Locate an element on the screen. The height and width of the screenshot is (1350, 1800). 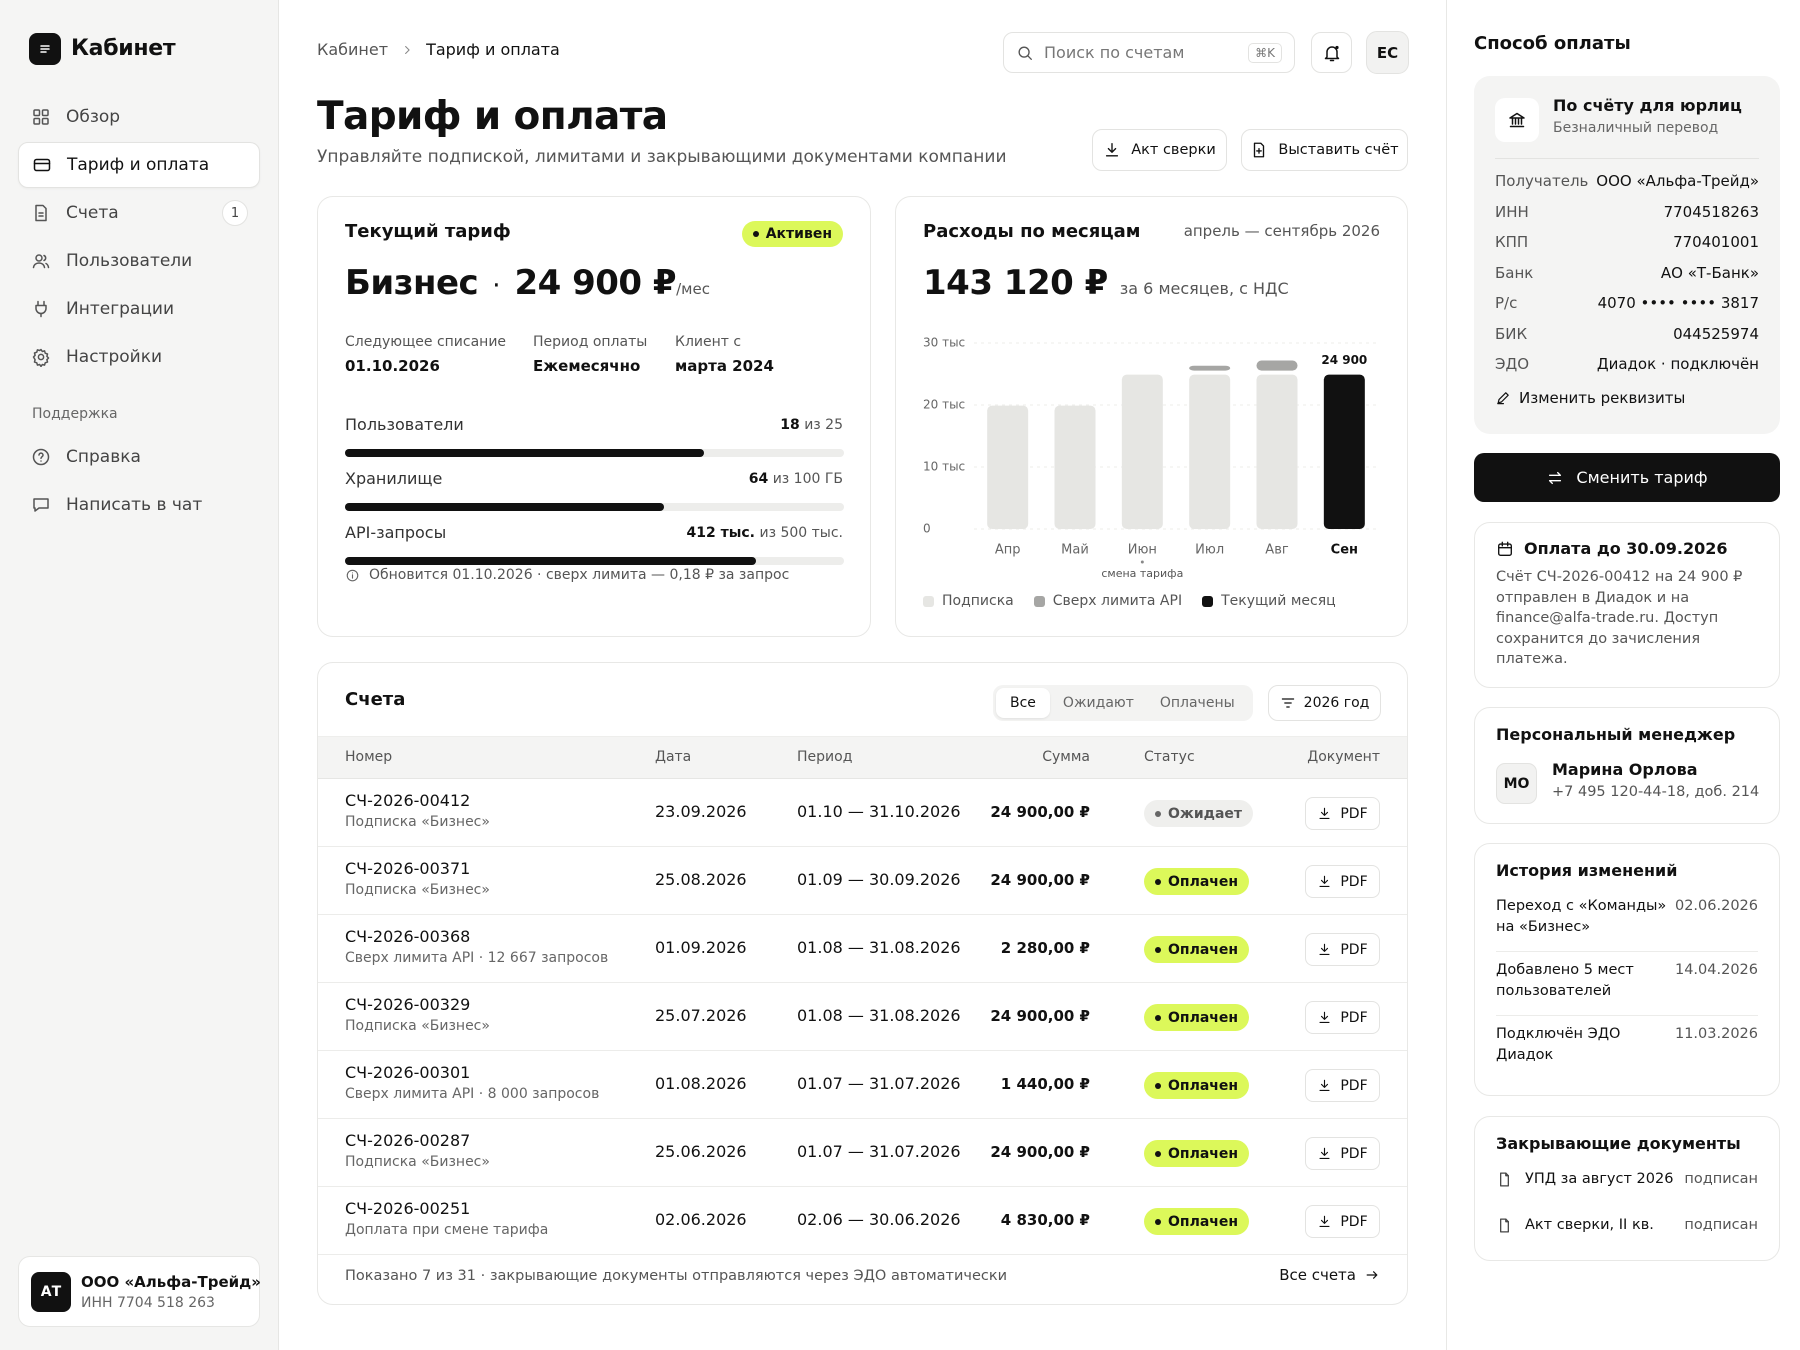
tab: Все is located at coordinates (1023, 703).